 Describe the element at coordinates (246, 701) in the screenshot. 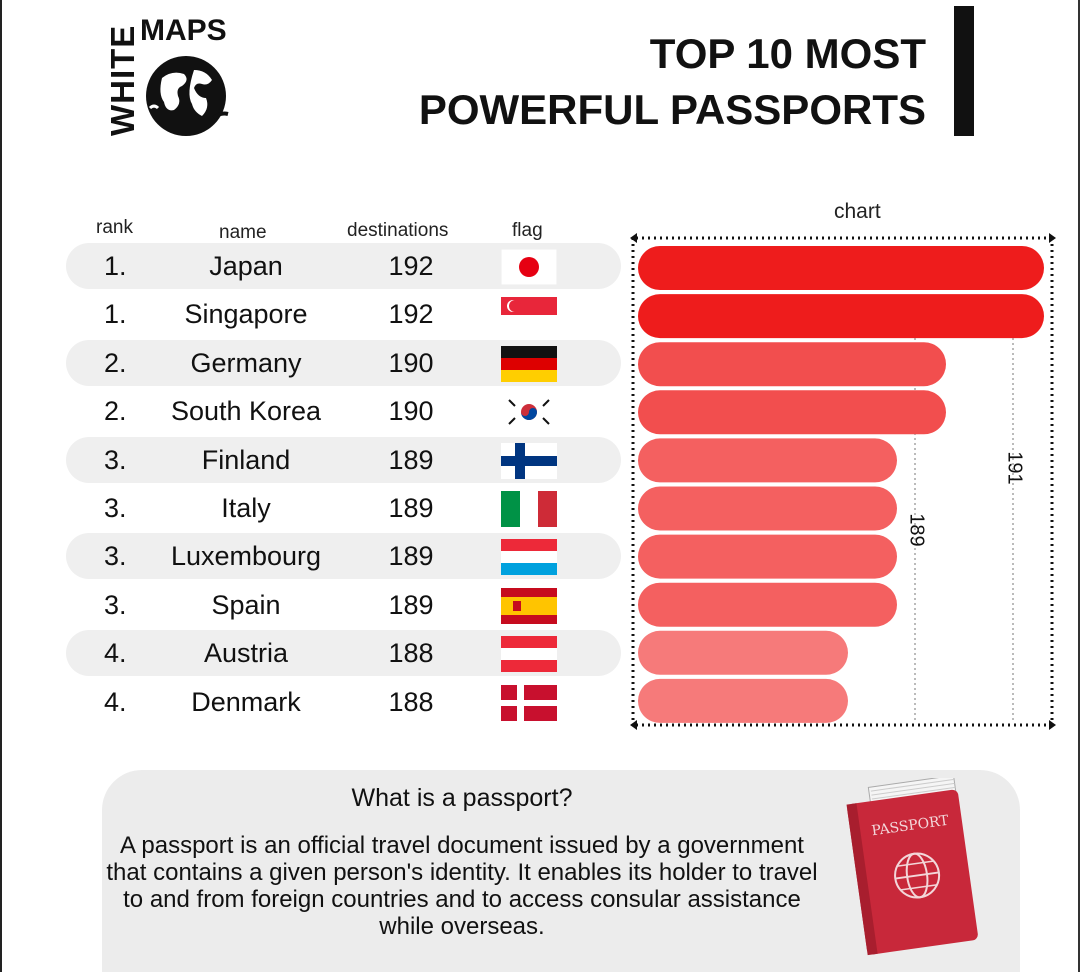

I see `row-name: Denmark` at that location.